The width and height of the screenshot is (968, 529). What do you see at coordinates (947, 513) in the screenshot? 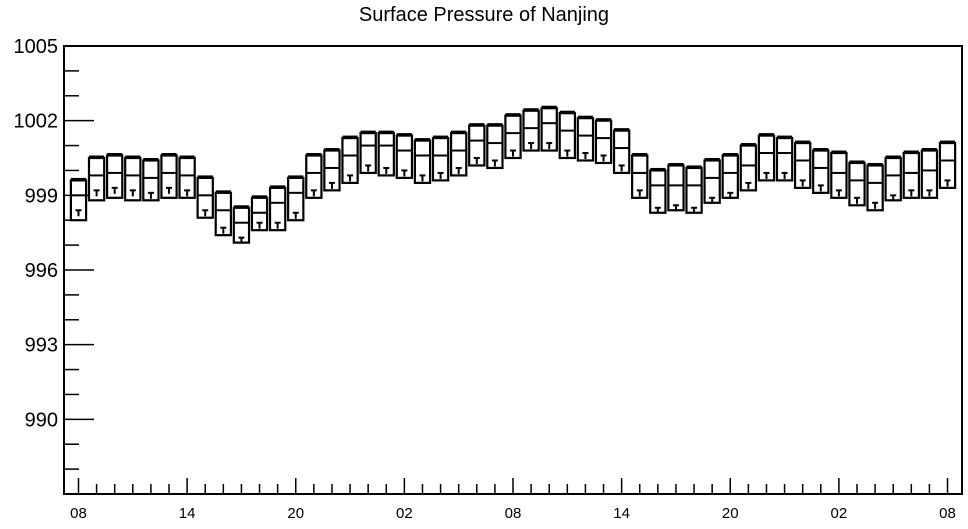
I see `x-tick-label: 08` at bounding box center [947, 513].